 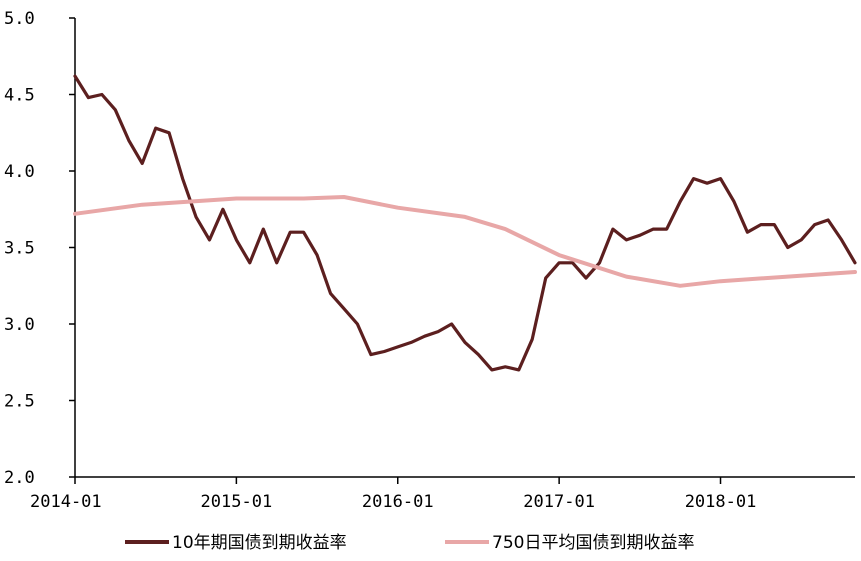 What do you see at coordinates (19, 96) in the screenshot?
I see `y-tick-label: 4.5` at bounding box center [19, 96].